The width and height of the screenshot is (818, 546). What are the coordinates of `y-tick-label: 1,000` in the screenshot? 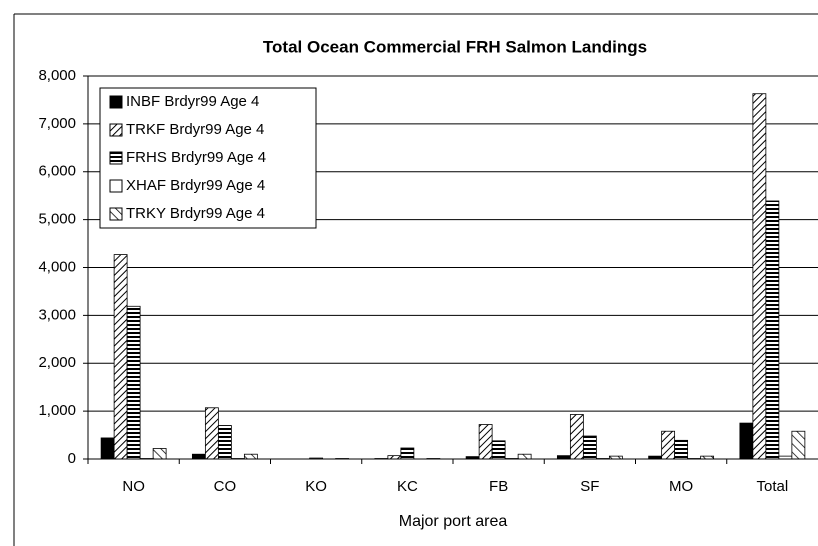 It's located at (57, 410).